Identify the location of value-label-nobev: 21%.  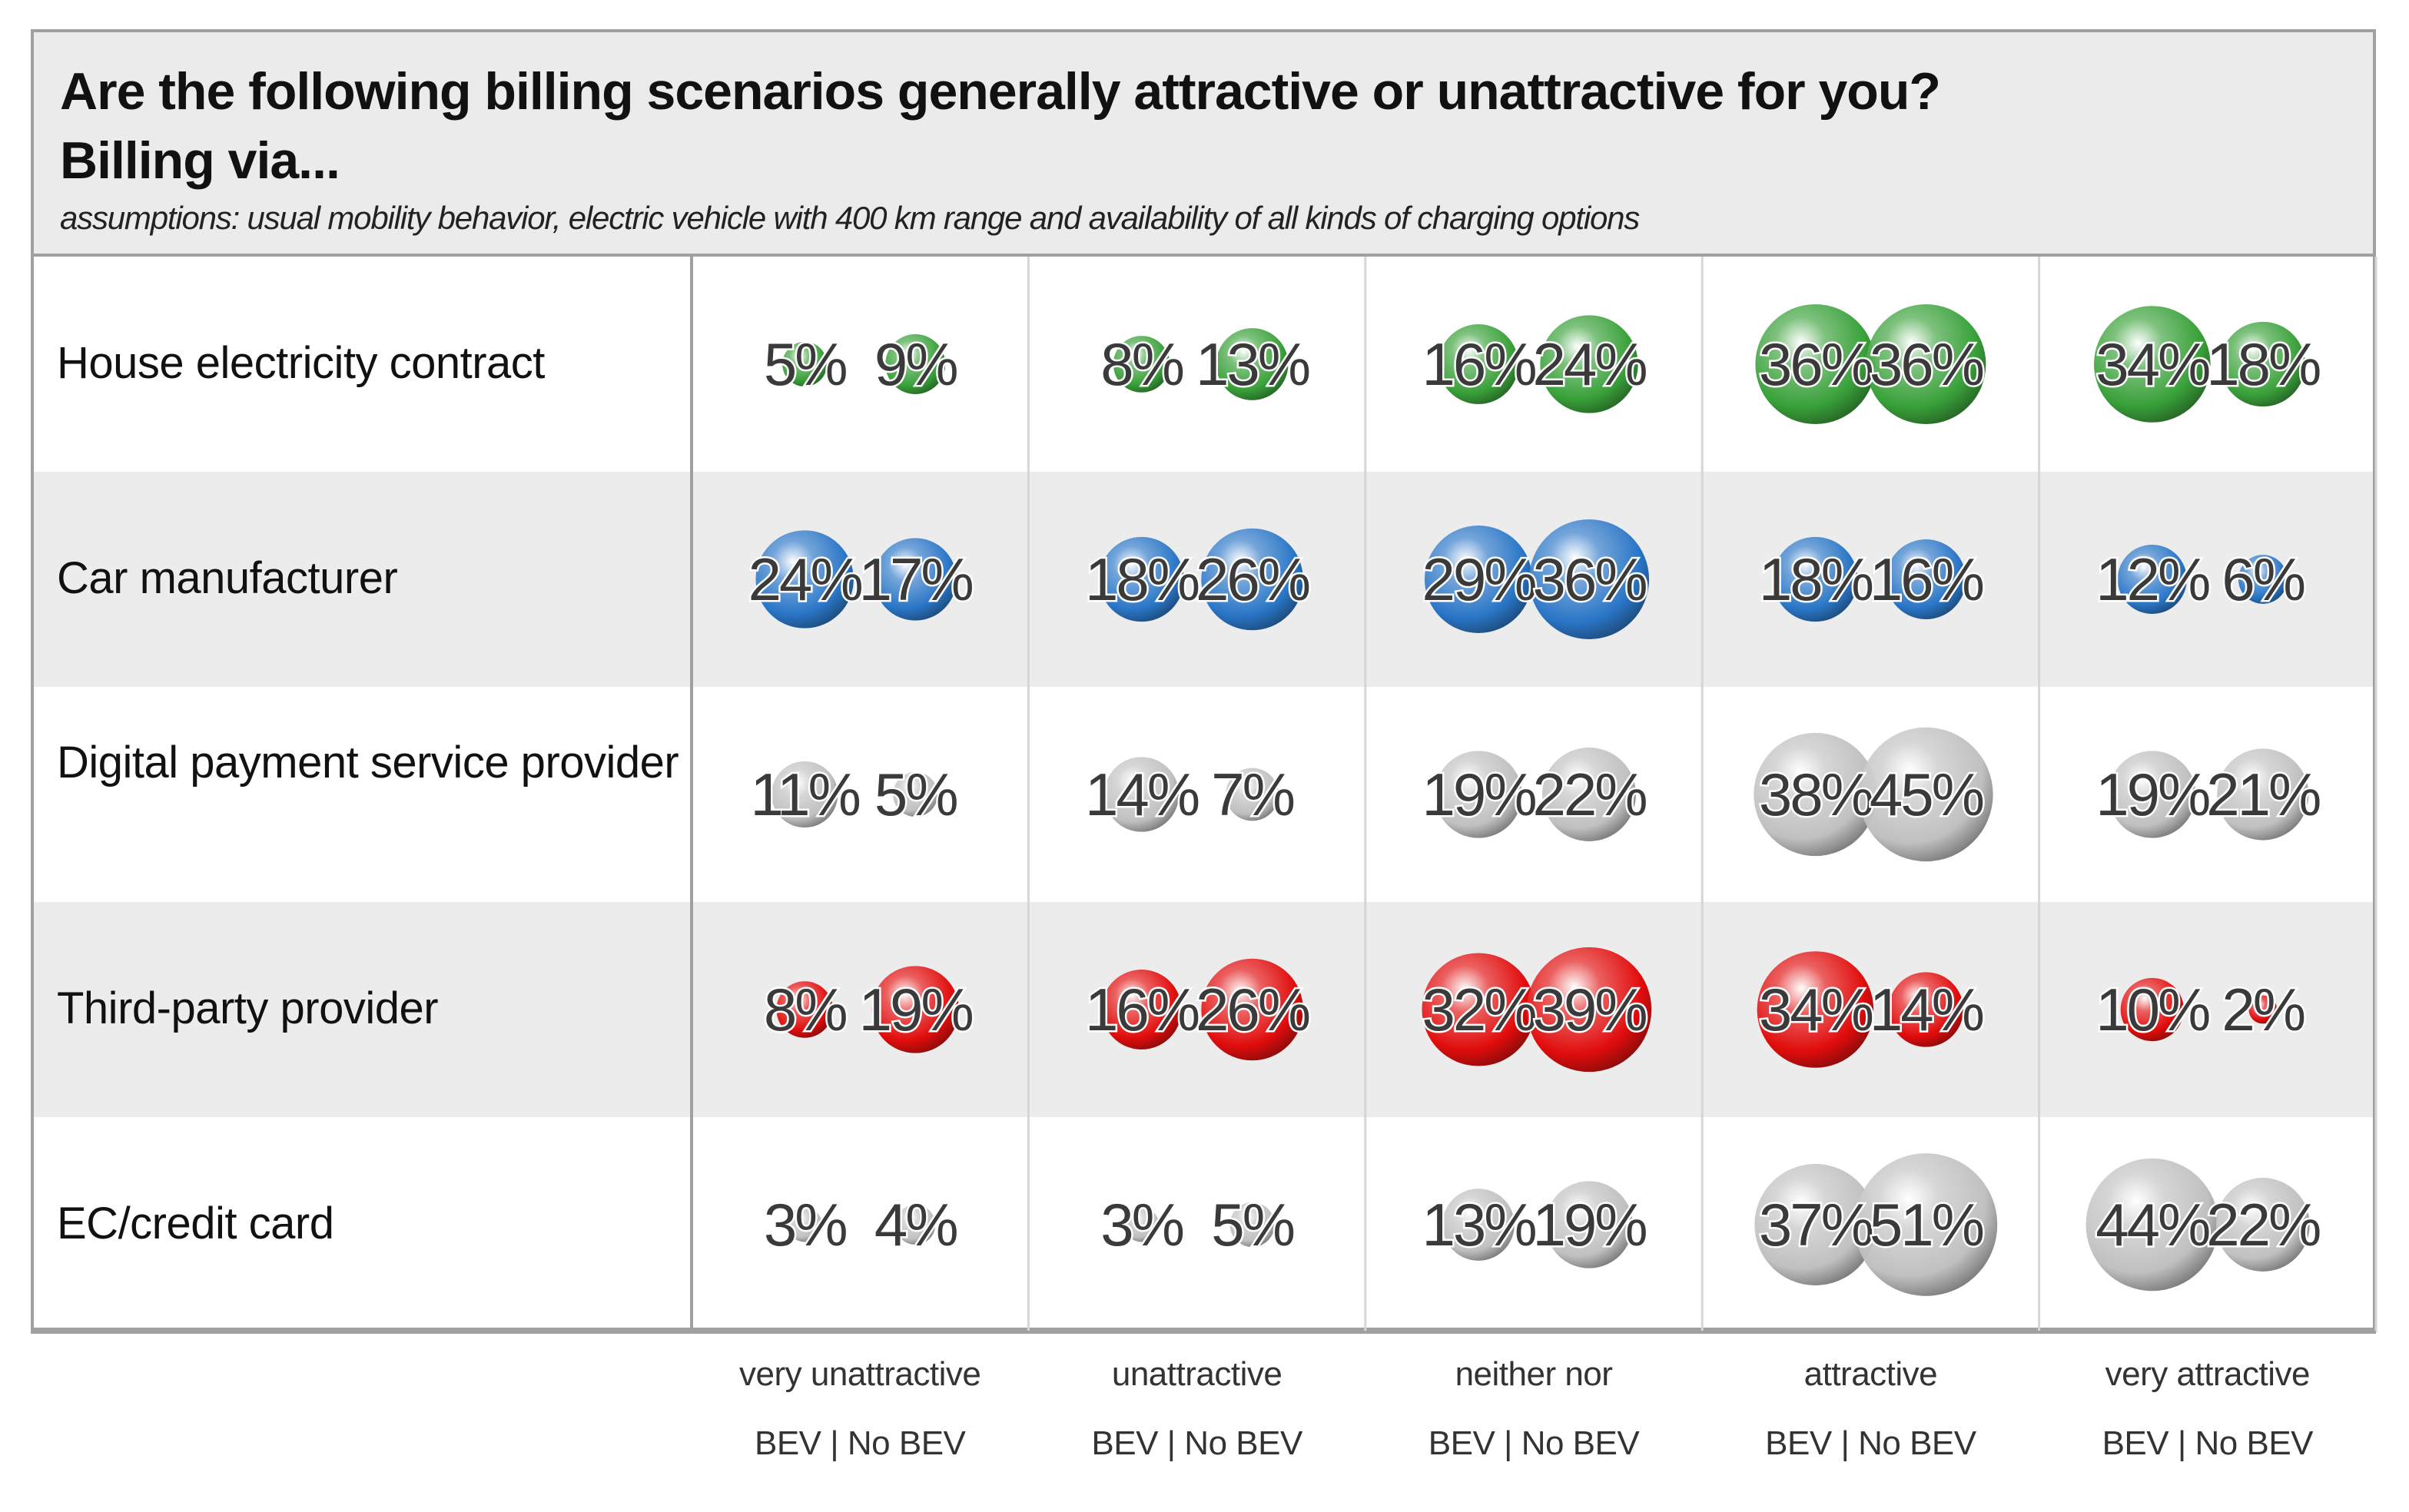
(2263, 794).